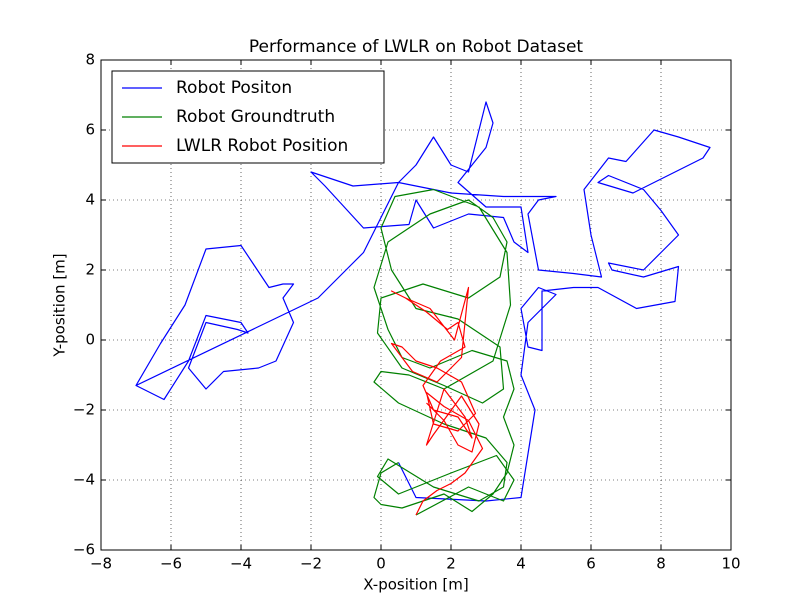 Image resolution: width=812 pixels, height=612 pixels. Describe the element at coordinates (730, 564) in the screenshot. I see `x-tick-label: 10` at that location.